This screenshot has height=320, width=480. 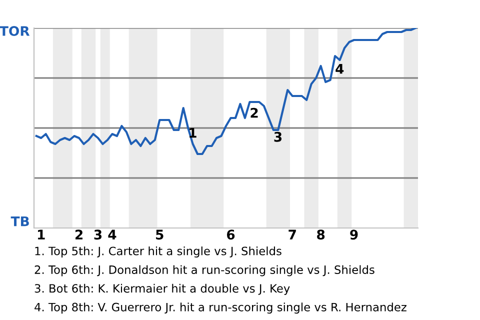 I want to click on x-tick-label: 8, so click(x=321, y=235).